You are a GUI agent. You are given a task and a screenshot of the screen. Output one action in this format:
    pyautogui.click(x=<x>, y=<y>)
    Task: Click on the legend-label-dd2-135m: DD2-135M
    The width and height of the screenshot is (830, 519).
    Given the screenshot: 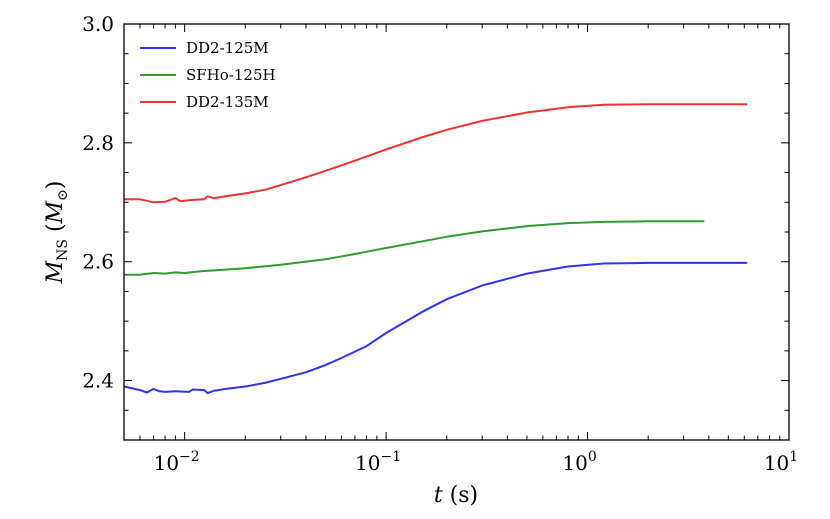 What is the action you would take?
    pyautogui.click(x=227, y=102)
    